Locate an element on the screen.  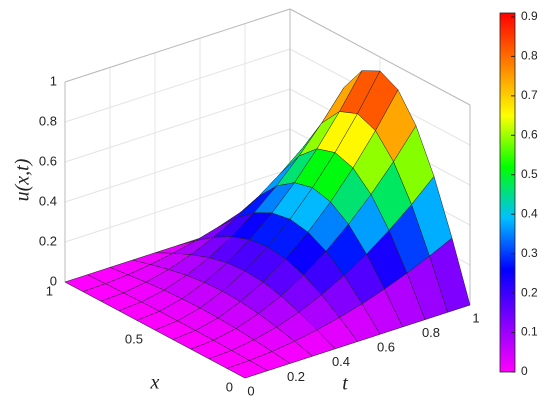
colorbar-tick-label: 0.7 is located at coordinates (529, 95).